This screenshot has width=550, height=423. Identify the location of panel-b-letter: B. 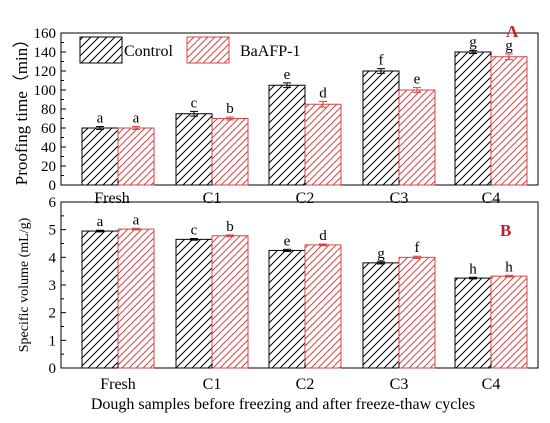
(505, 230).